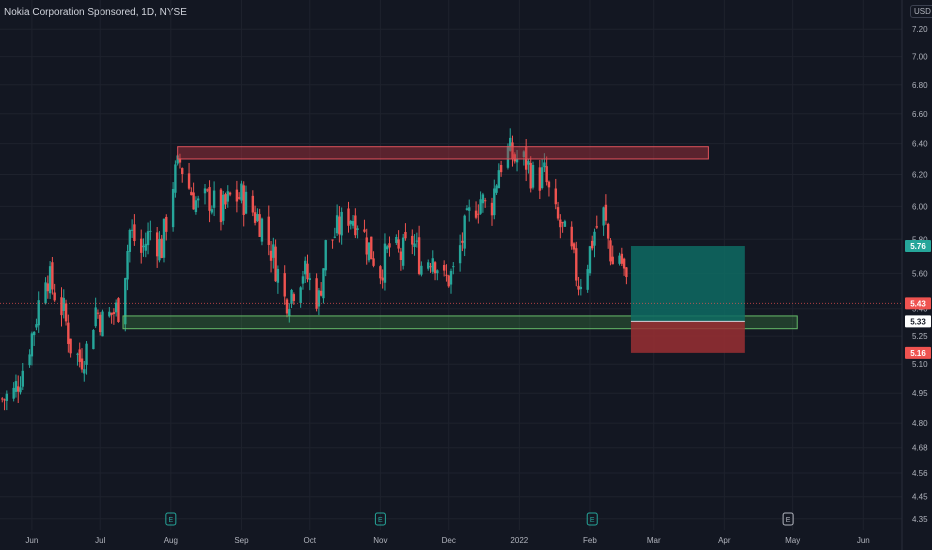 This screenshot has height=550, width=932. I want to click on y-tick-label: 4.56, so click(920, 473).